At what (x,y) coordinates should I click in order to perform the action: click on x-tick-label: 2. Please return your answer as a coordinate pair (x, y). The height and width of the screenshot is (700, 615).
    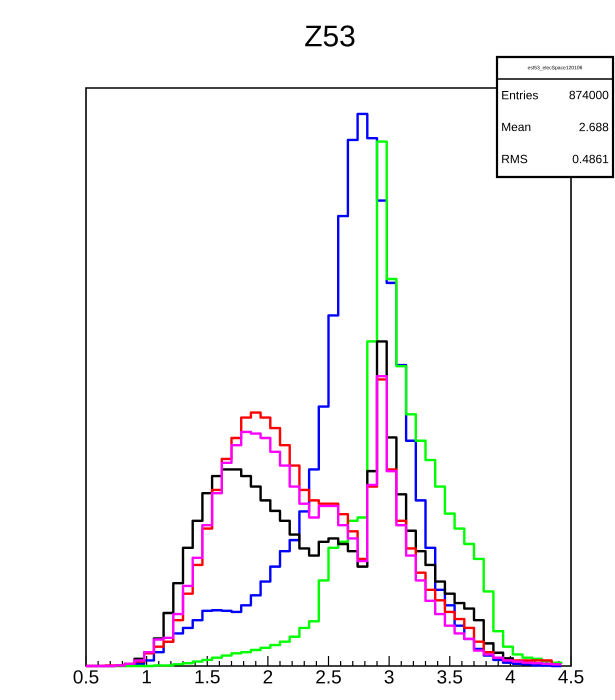
    Looking at the image, I should click on (268, 677).